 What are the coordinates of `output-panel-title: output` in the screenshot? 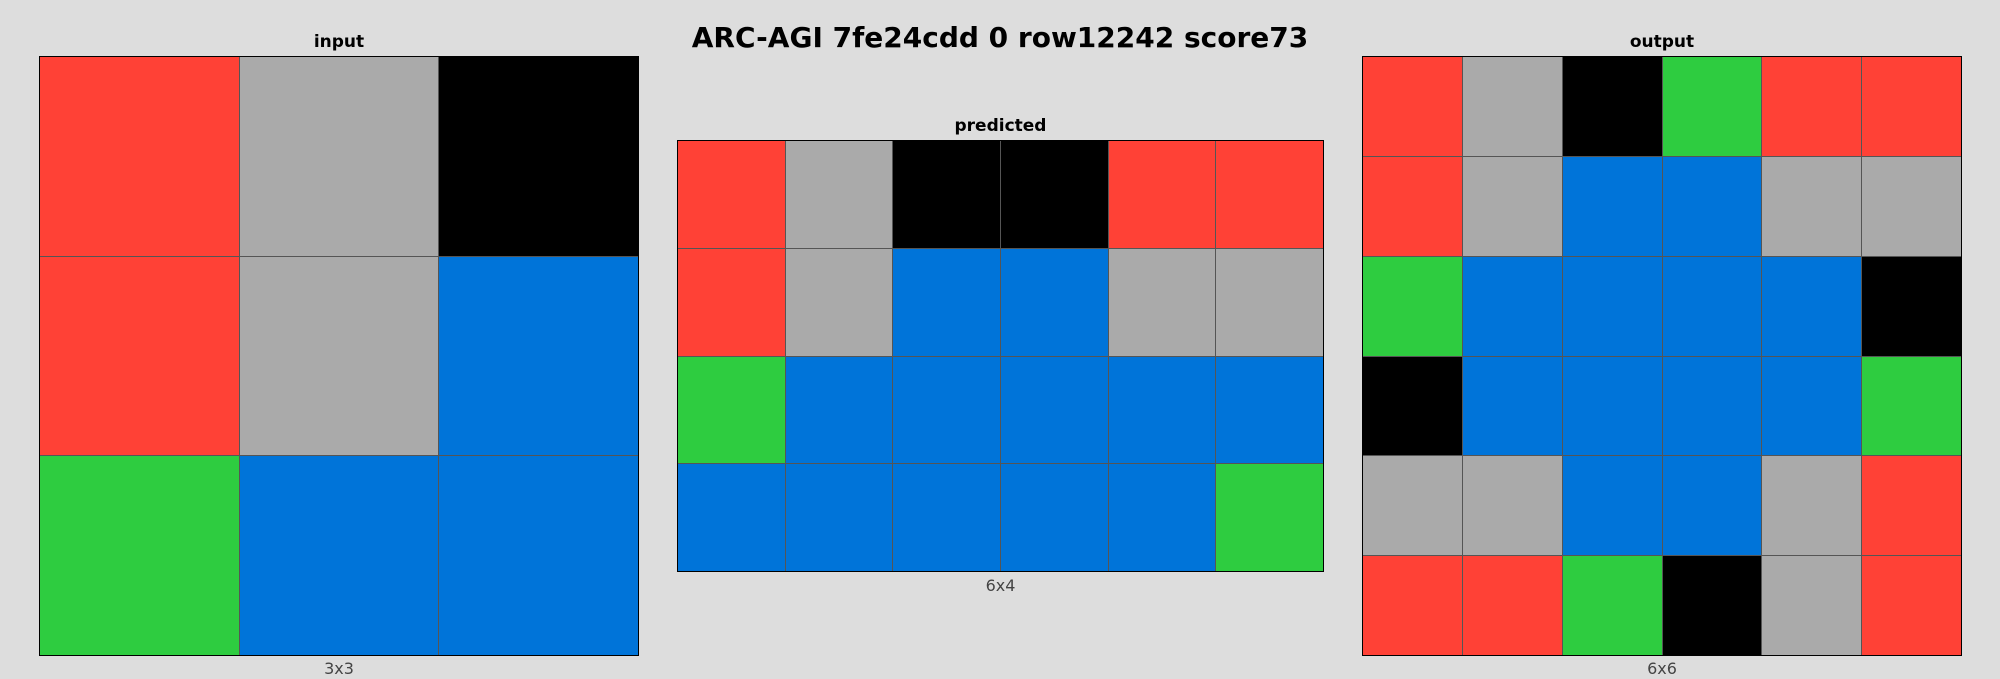 It's located at (1662, 42).